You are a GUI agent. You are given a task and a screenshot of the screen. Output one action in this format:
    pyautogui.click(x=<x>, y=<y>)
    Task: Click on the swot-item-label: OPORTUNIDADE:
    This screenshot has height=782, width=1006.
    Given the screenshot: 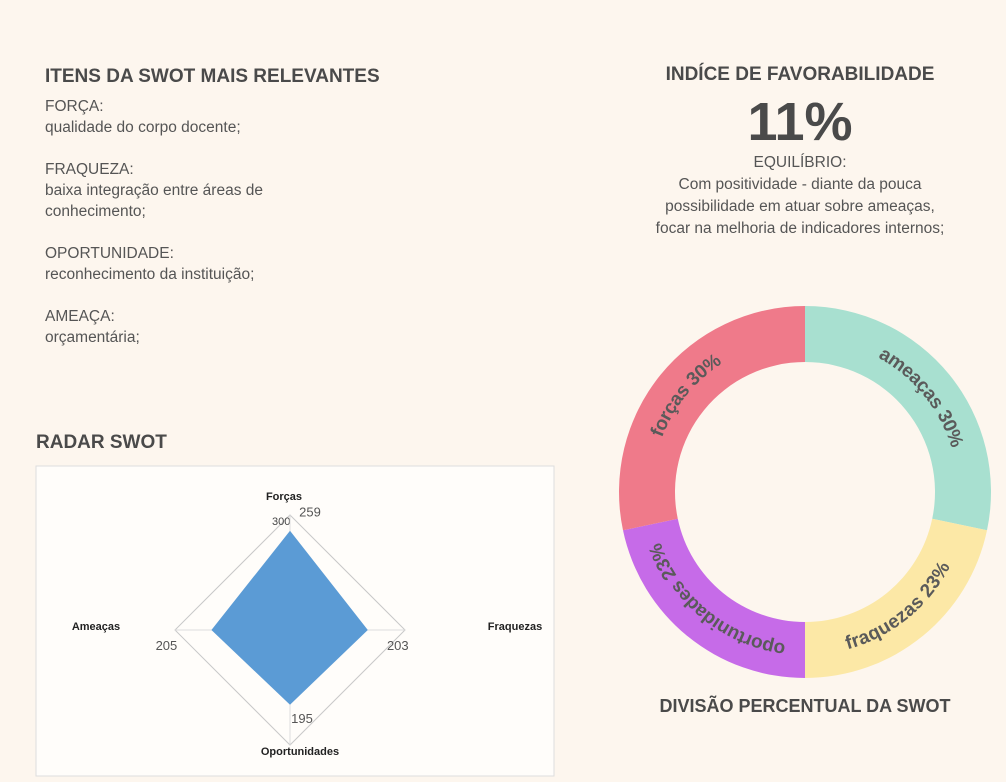 What is the action you would take?
    pyautogui.click(x=109, y=253)
    